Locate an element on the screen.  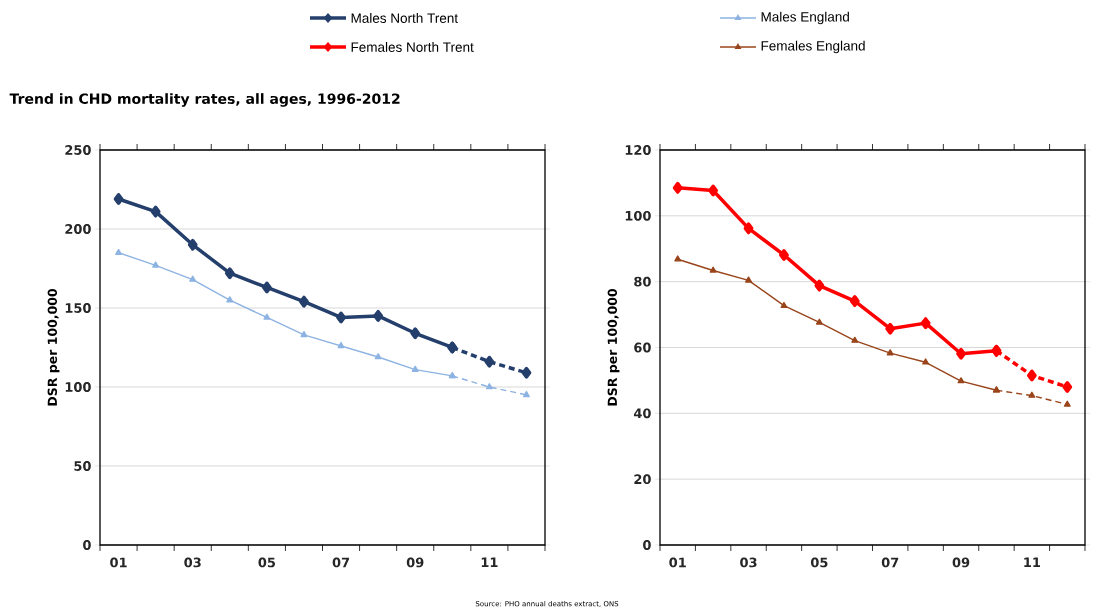
y-tick-label: 40 is located at coordinates (642, 413).